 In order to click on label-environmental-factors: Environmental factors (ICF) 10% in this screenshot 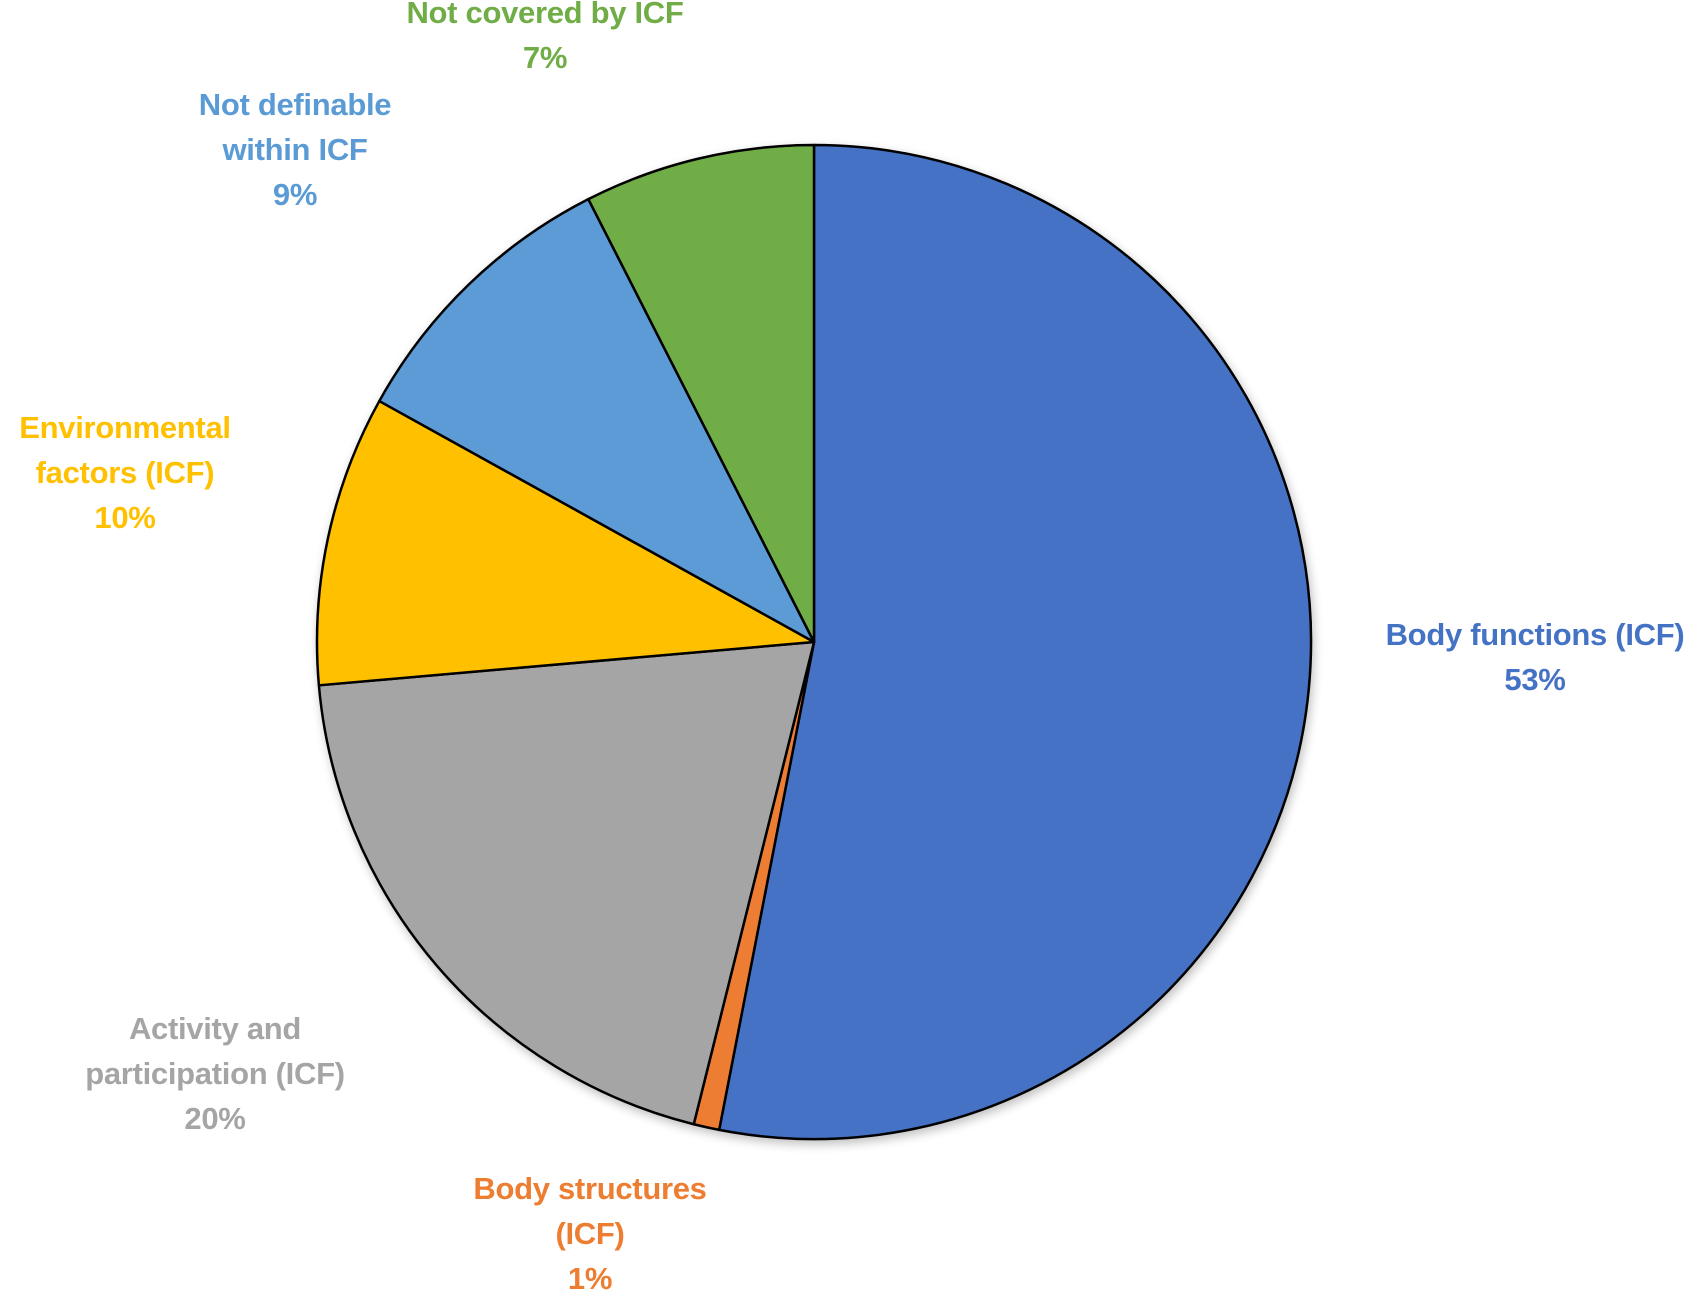, I will do `click(135, 472)`.